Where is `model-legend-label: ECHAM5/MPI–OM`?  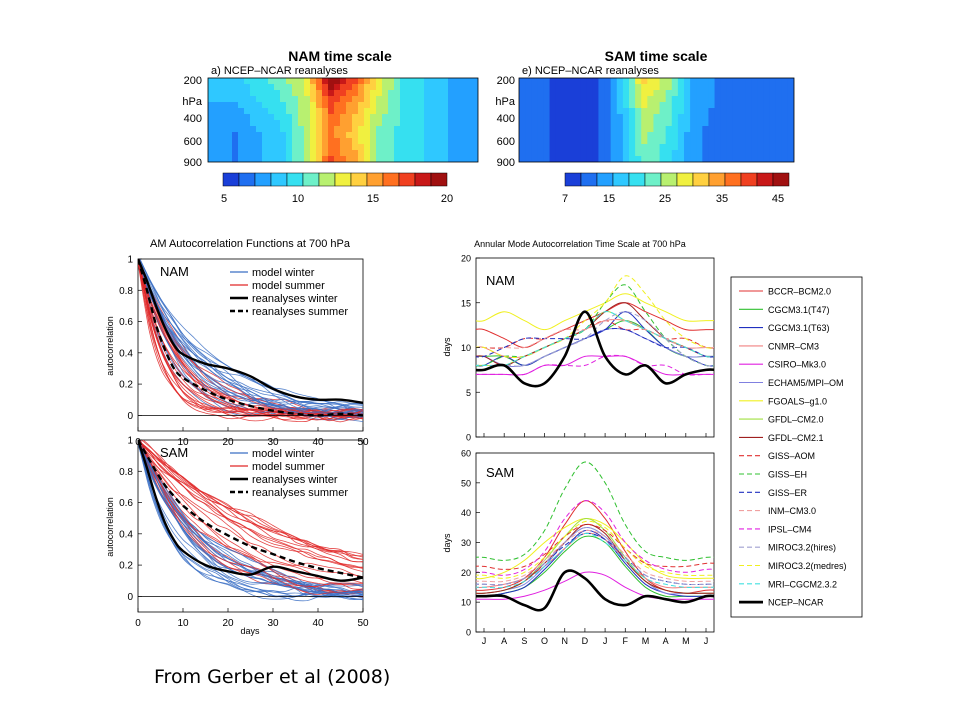 model-legend-label: ECHAM5/MPI–OM is located at coordinates (806, 383).